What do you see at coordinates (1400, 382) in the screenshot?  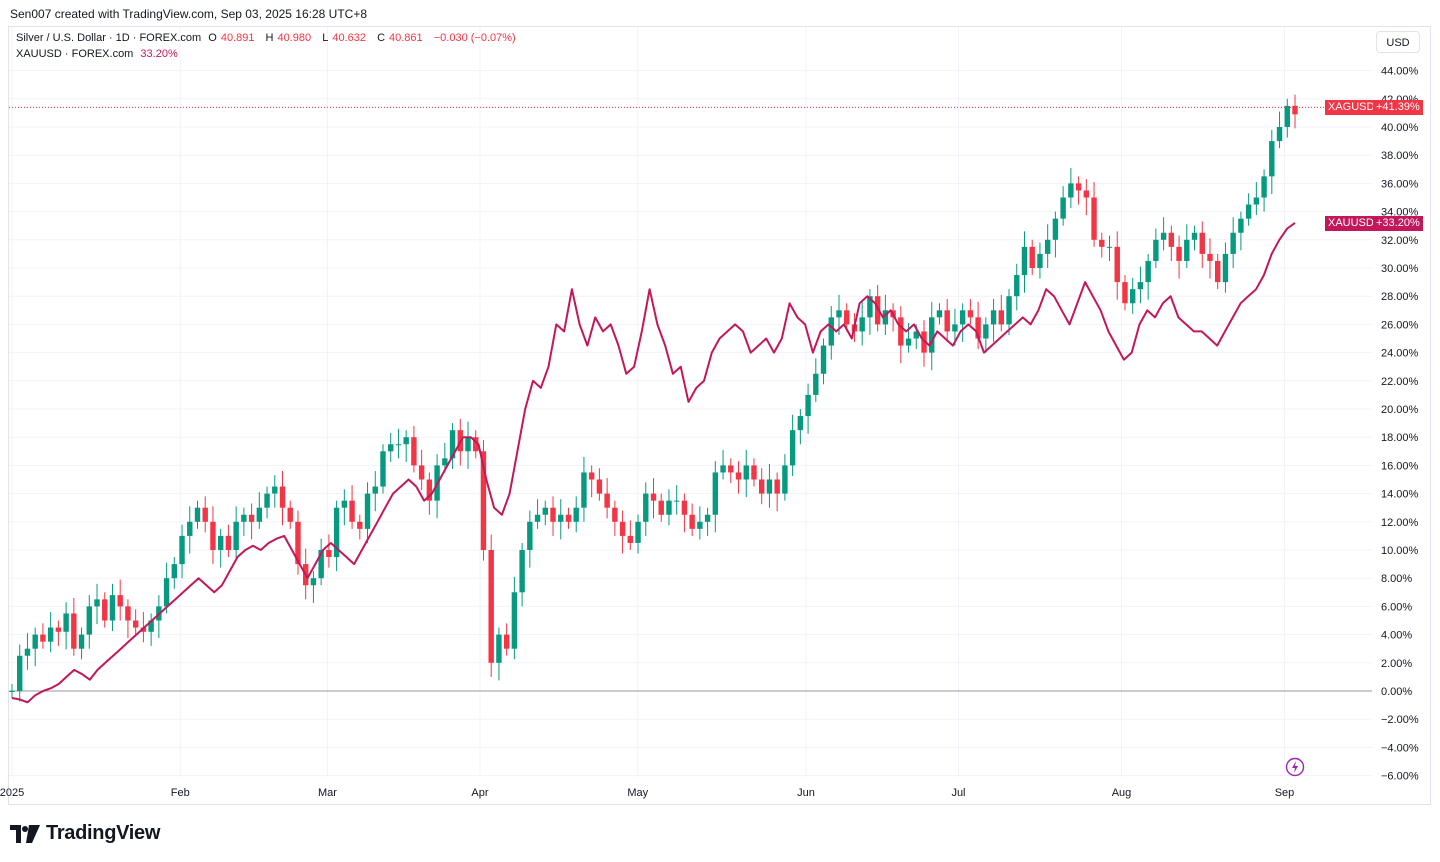 I see `y-tick-label: 22.00%` at bounding box center [1400, 382].